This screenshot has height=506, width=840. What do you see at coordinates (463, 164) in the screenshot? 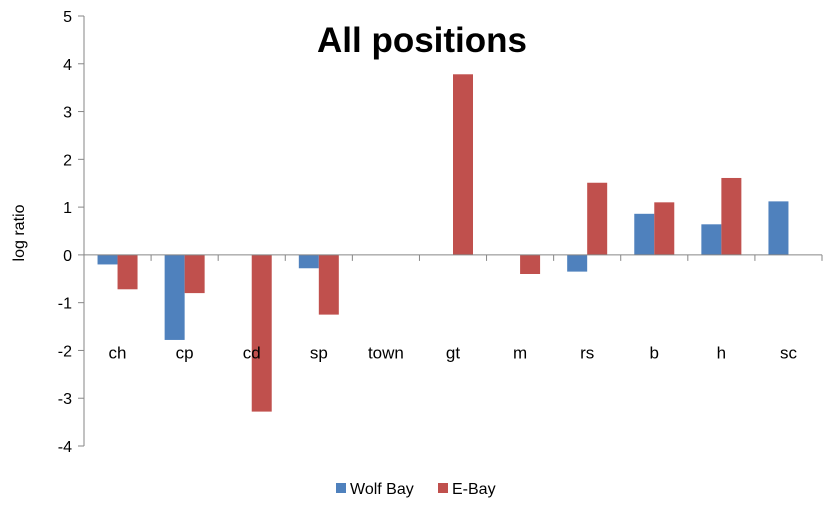
I see `bar-e-bay-gt` at bounding box center [463, 164].